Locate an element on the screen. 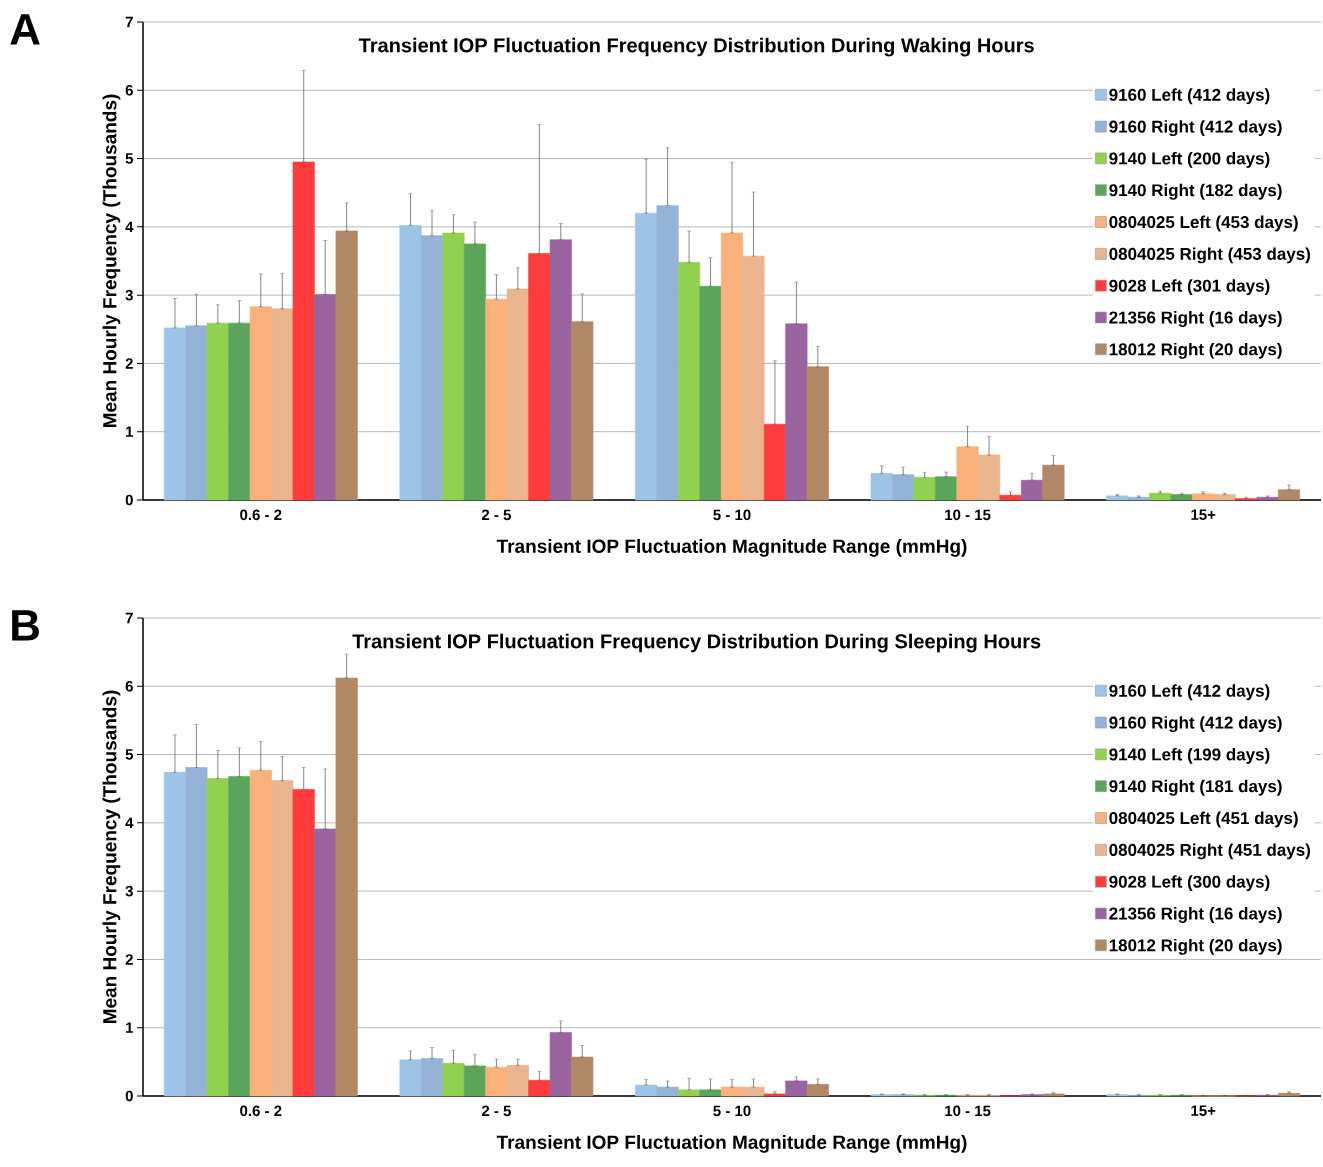 The height and width of the screenshot is (1167, 1323). legend-label: 9028 Left (300 days) is located at coordinates (1189, 883).